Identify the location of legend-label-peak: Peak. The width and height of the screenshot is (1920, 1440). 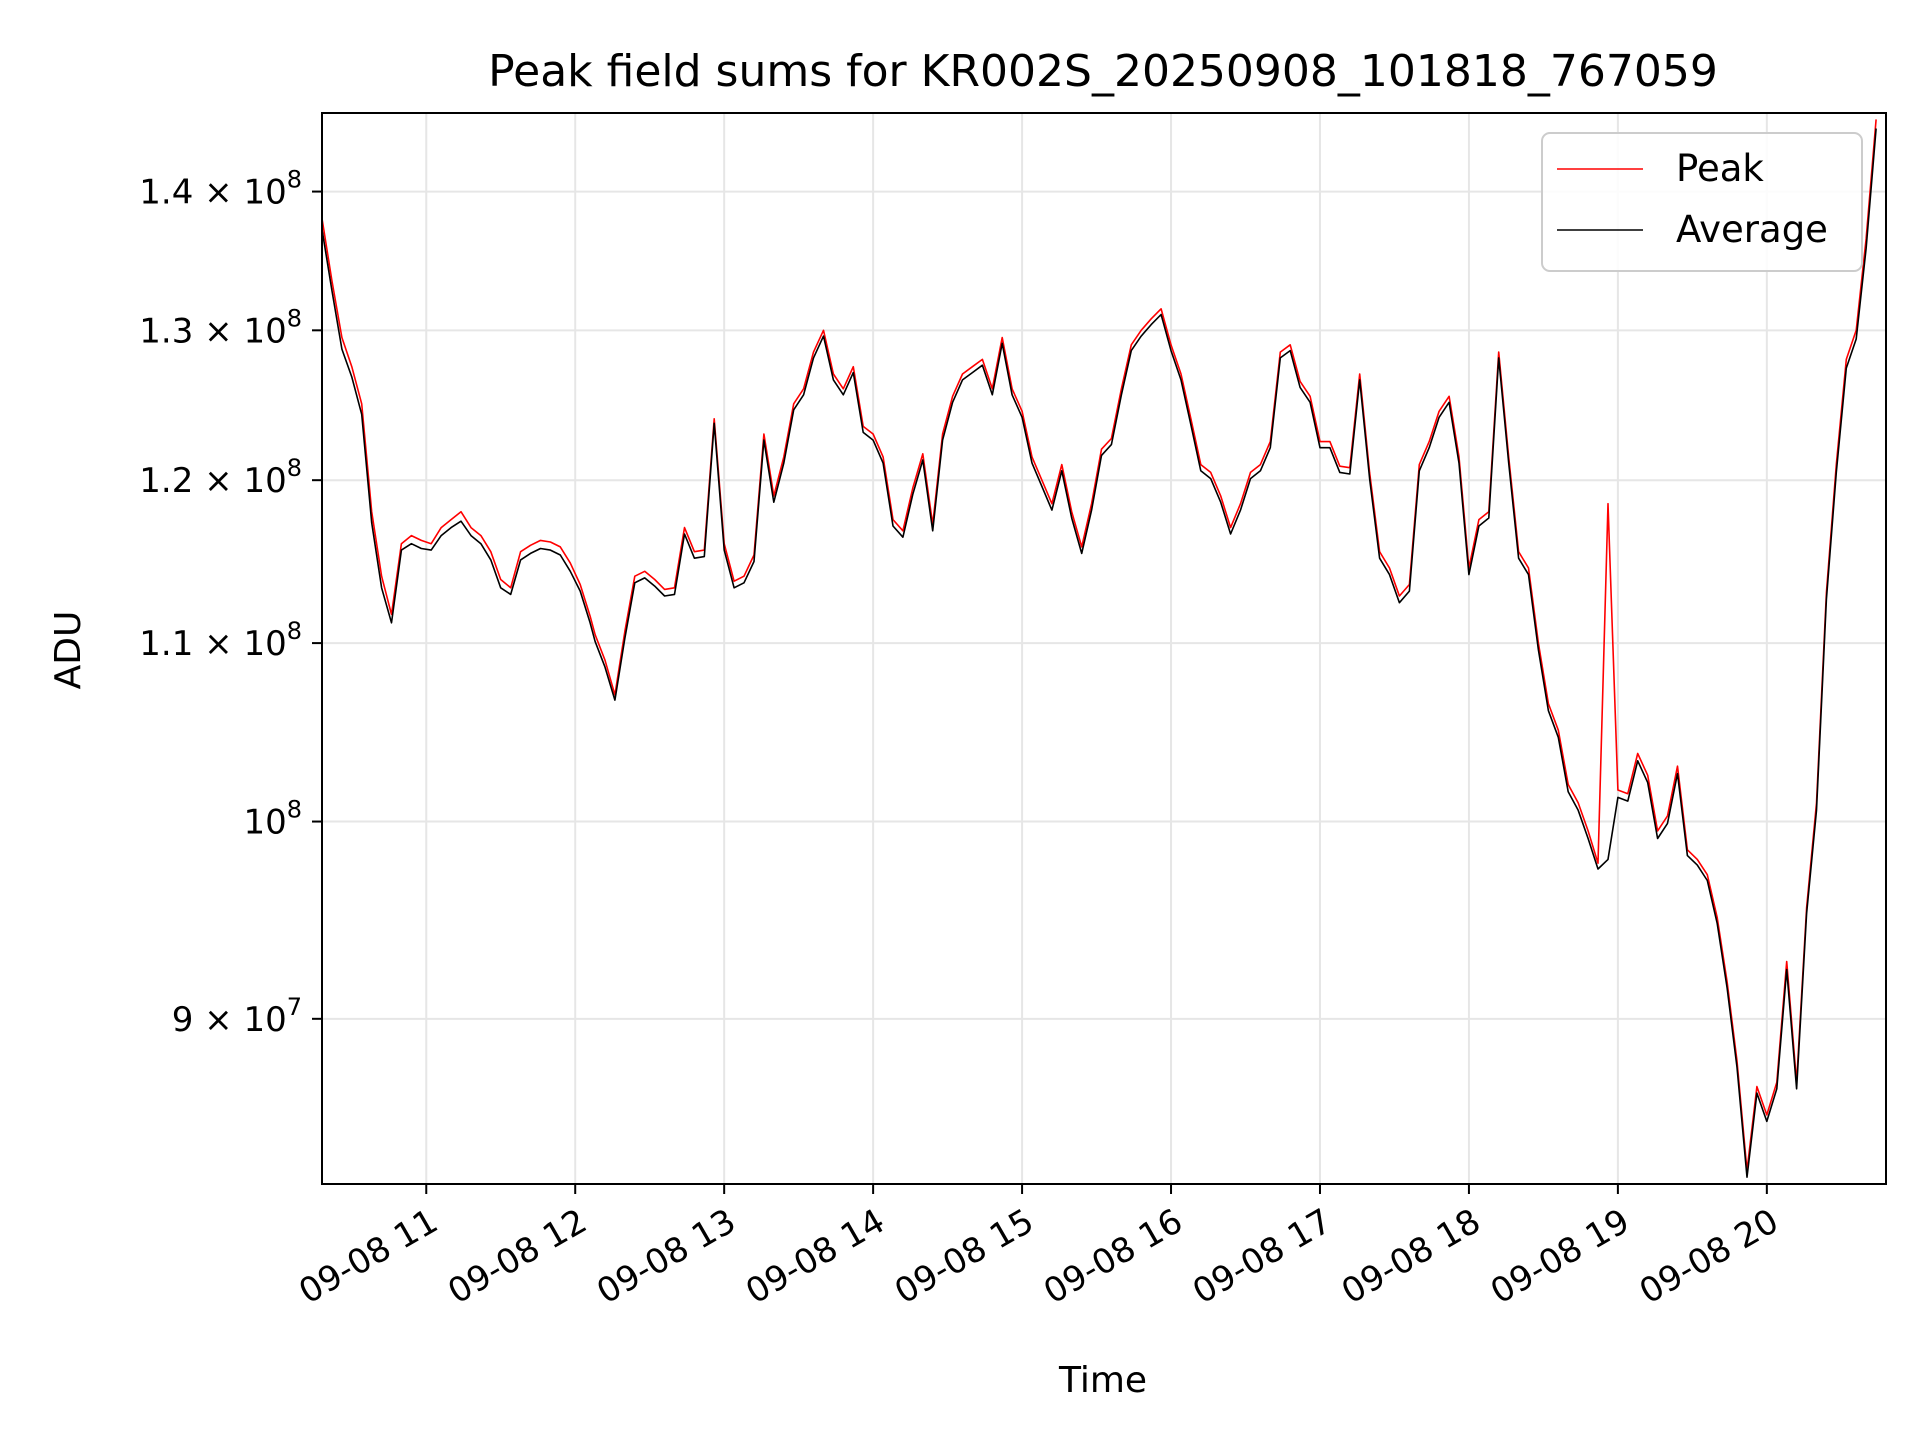
(1720, 168).